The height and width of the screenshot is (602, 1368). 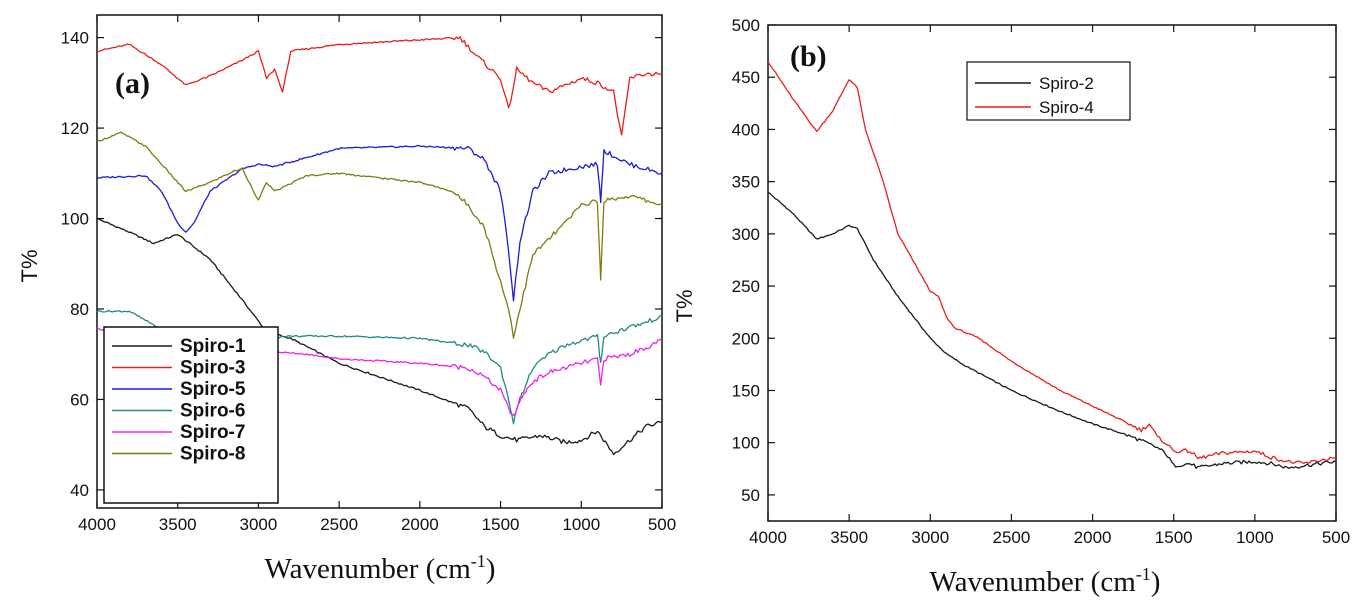 I want to click on panel-b-x-axis-title: Wavenumber (cm-1), so click(x=1045, y=581).